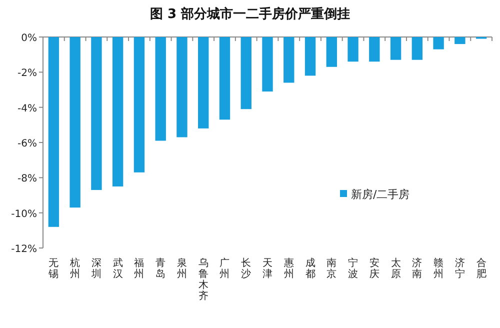 The image size is (500, 328). Describe the element at coordinates (225, 268) in the screenshot. I see `x-tick-label: 广州` at that location.